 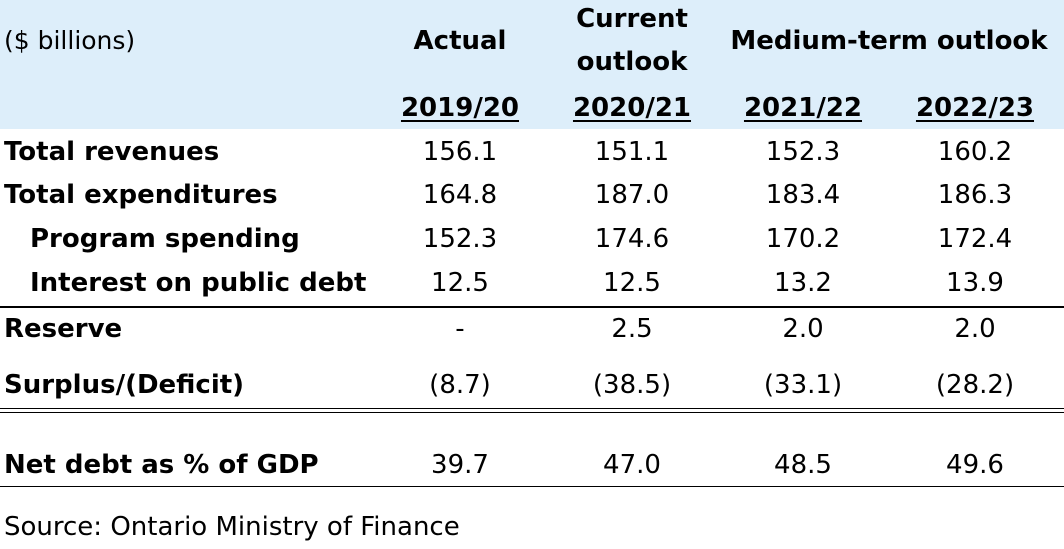 I want to click on cell-value: 170.2, so click(x=803, y=239).